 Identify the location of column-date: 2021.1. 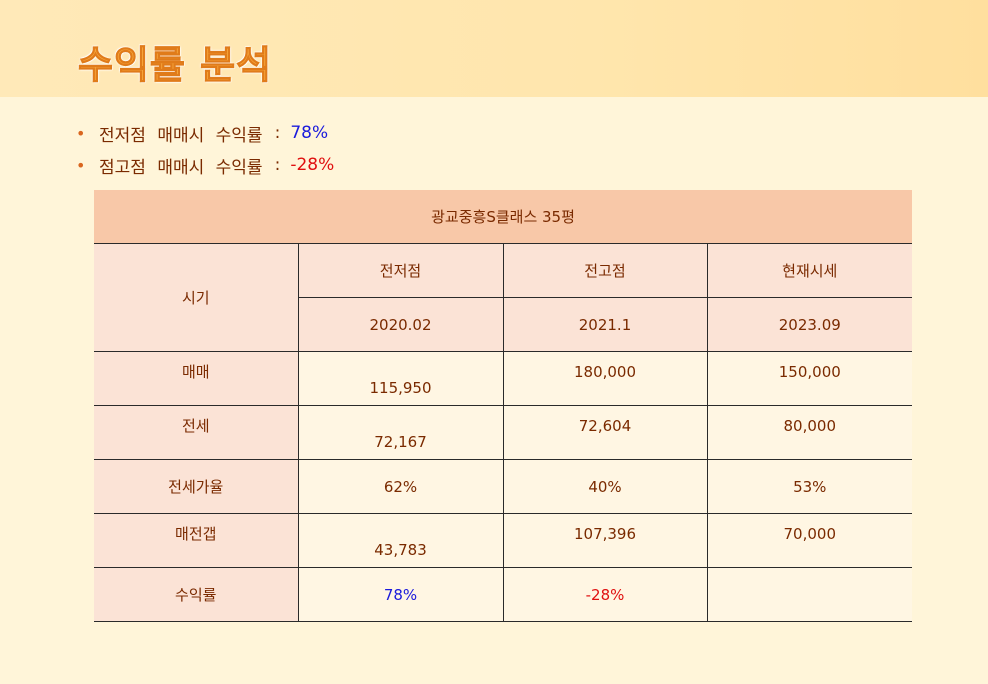
(605, 324).